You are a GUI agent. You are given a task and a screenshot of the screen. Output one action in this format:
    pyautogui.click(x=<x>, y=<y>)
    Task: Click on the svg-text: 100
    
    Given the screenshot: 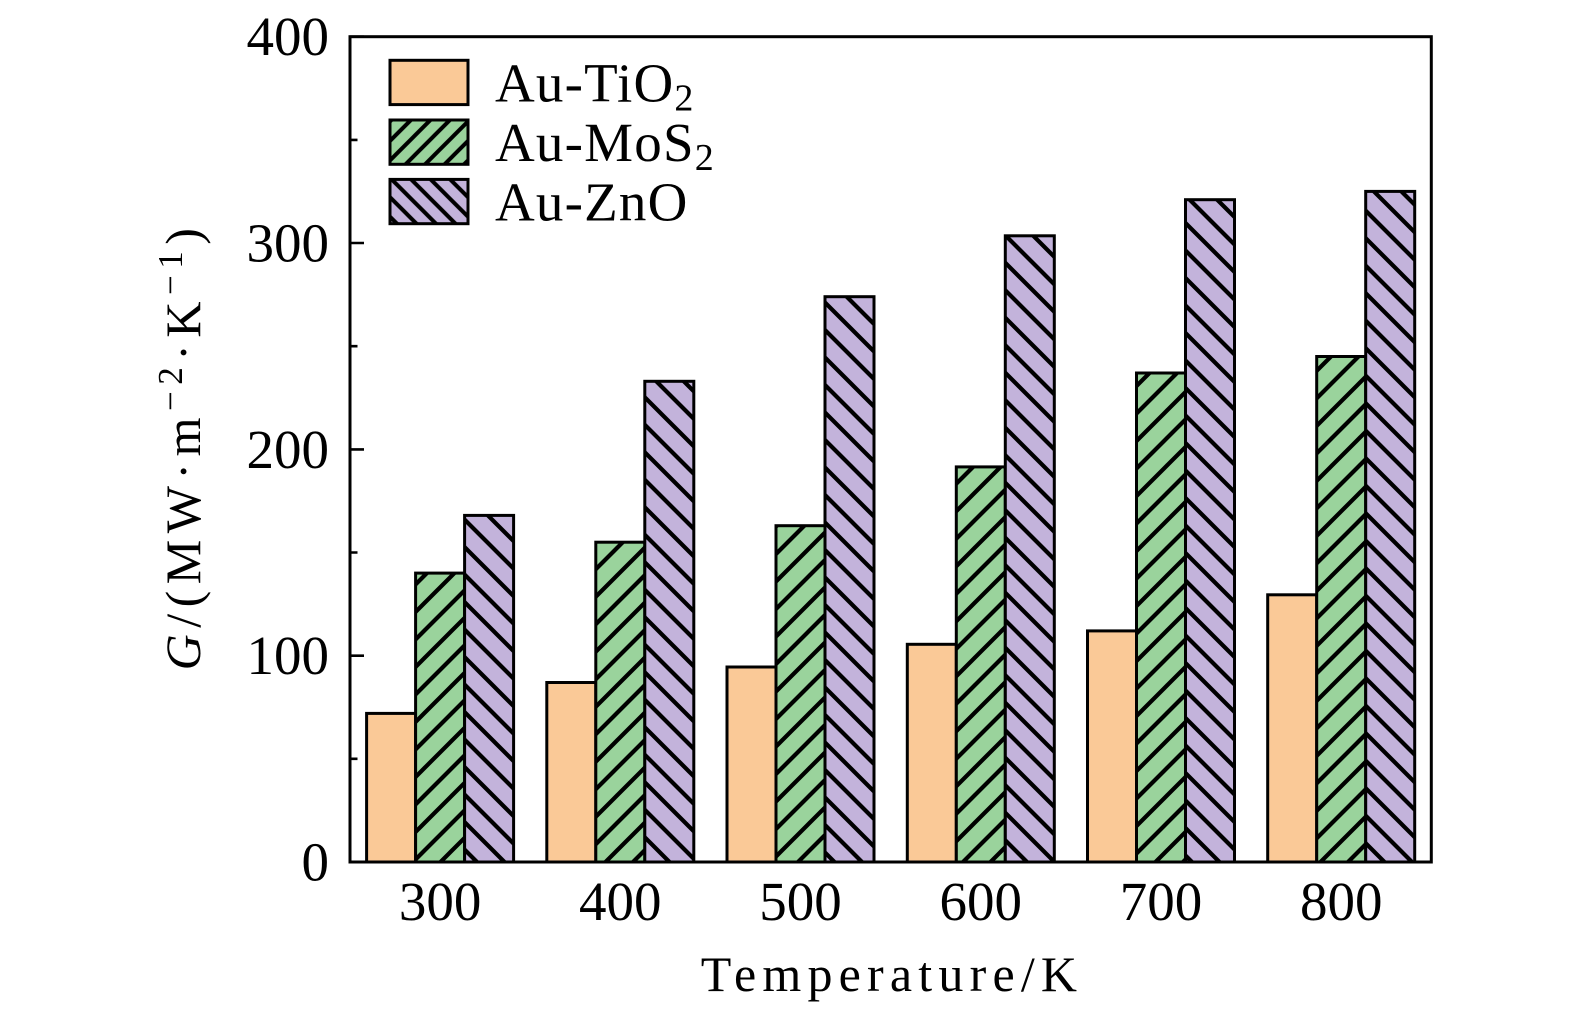 What is the action you would take?
    pyautogui.click(x=288, y=655)
    